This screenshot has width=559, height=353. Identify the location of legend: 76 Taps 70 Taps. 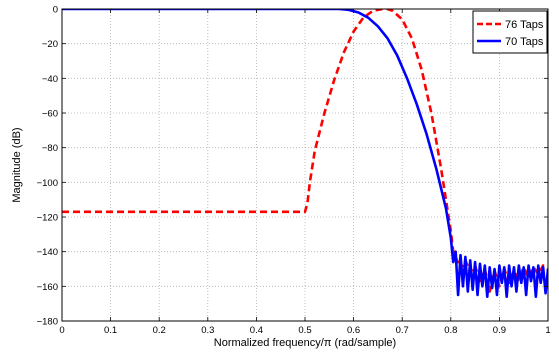
(510, 32).